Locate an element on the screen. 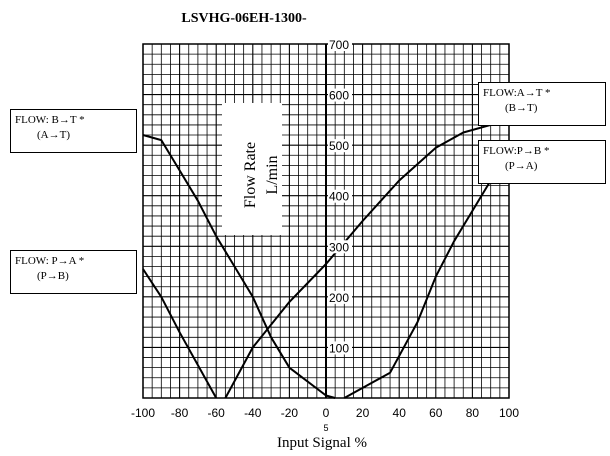 Image resolution: width=610 pixels, height=456 pixels. y-tick-label: 200 is located at coordinates (339, 298).